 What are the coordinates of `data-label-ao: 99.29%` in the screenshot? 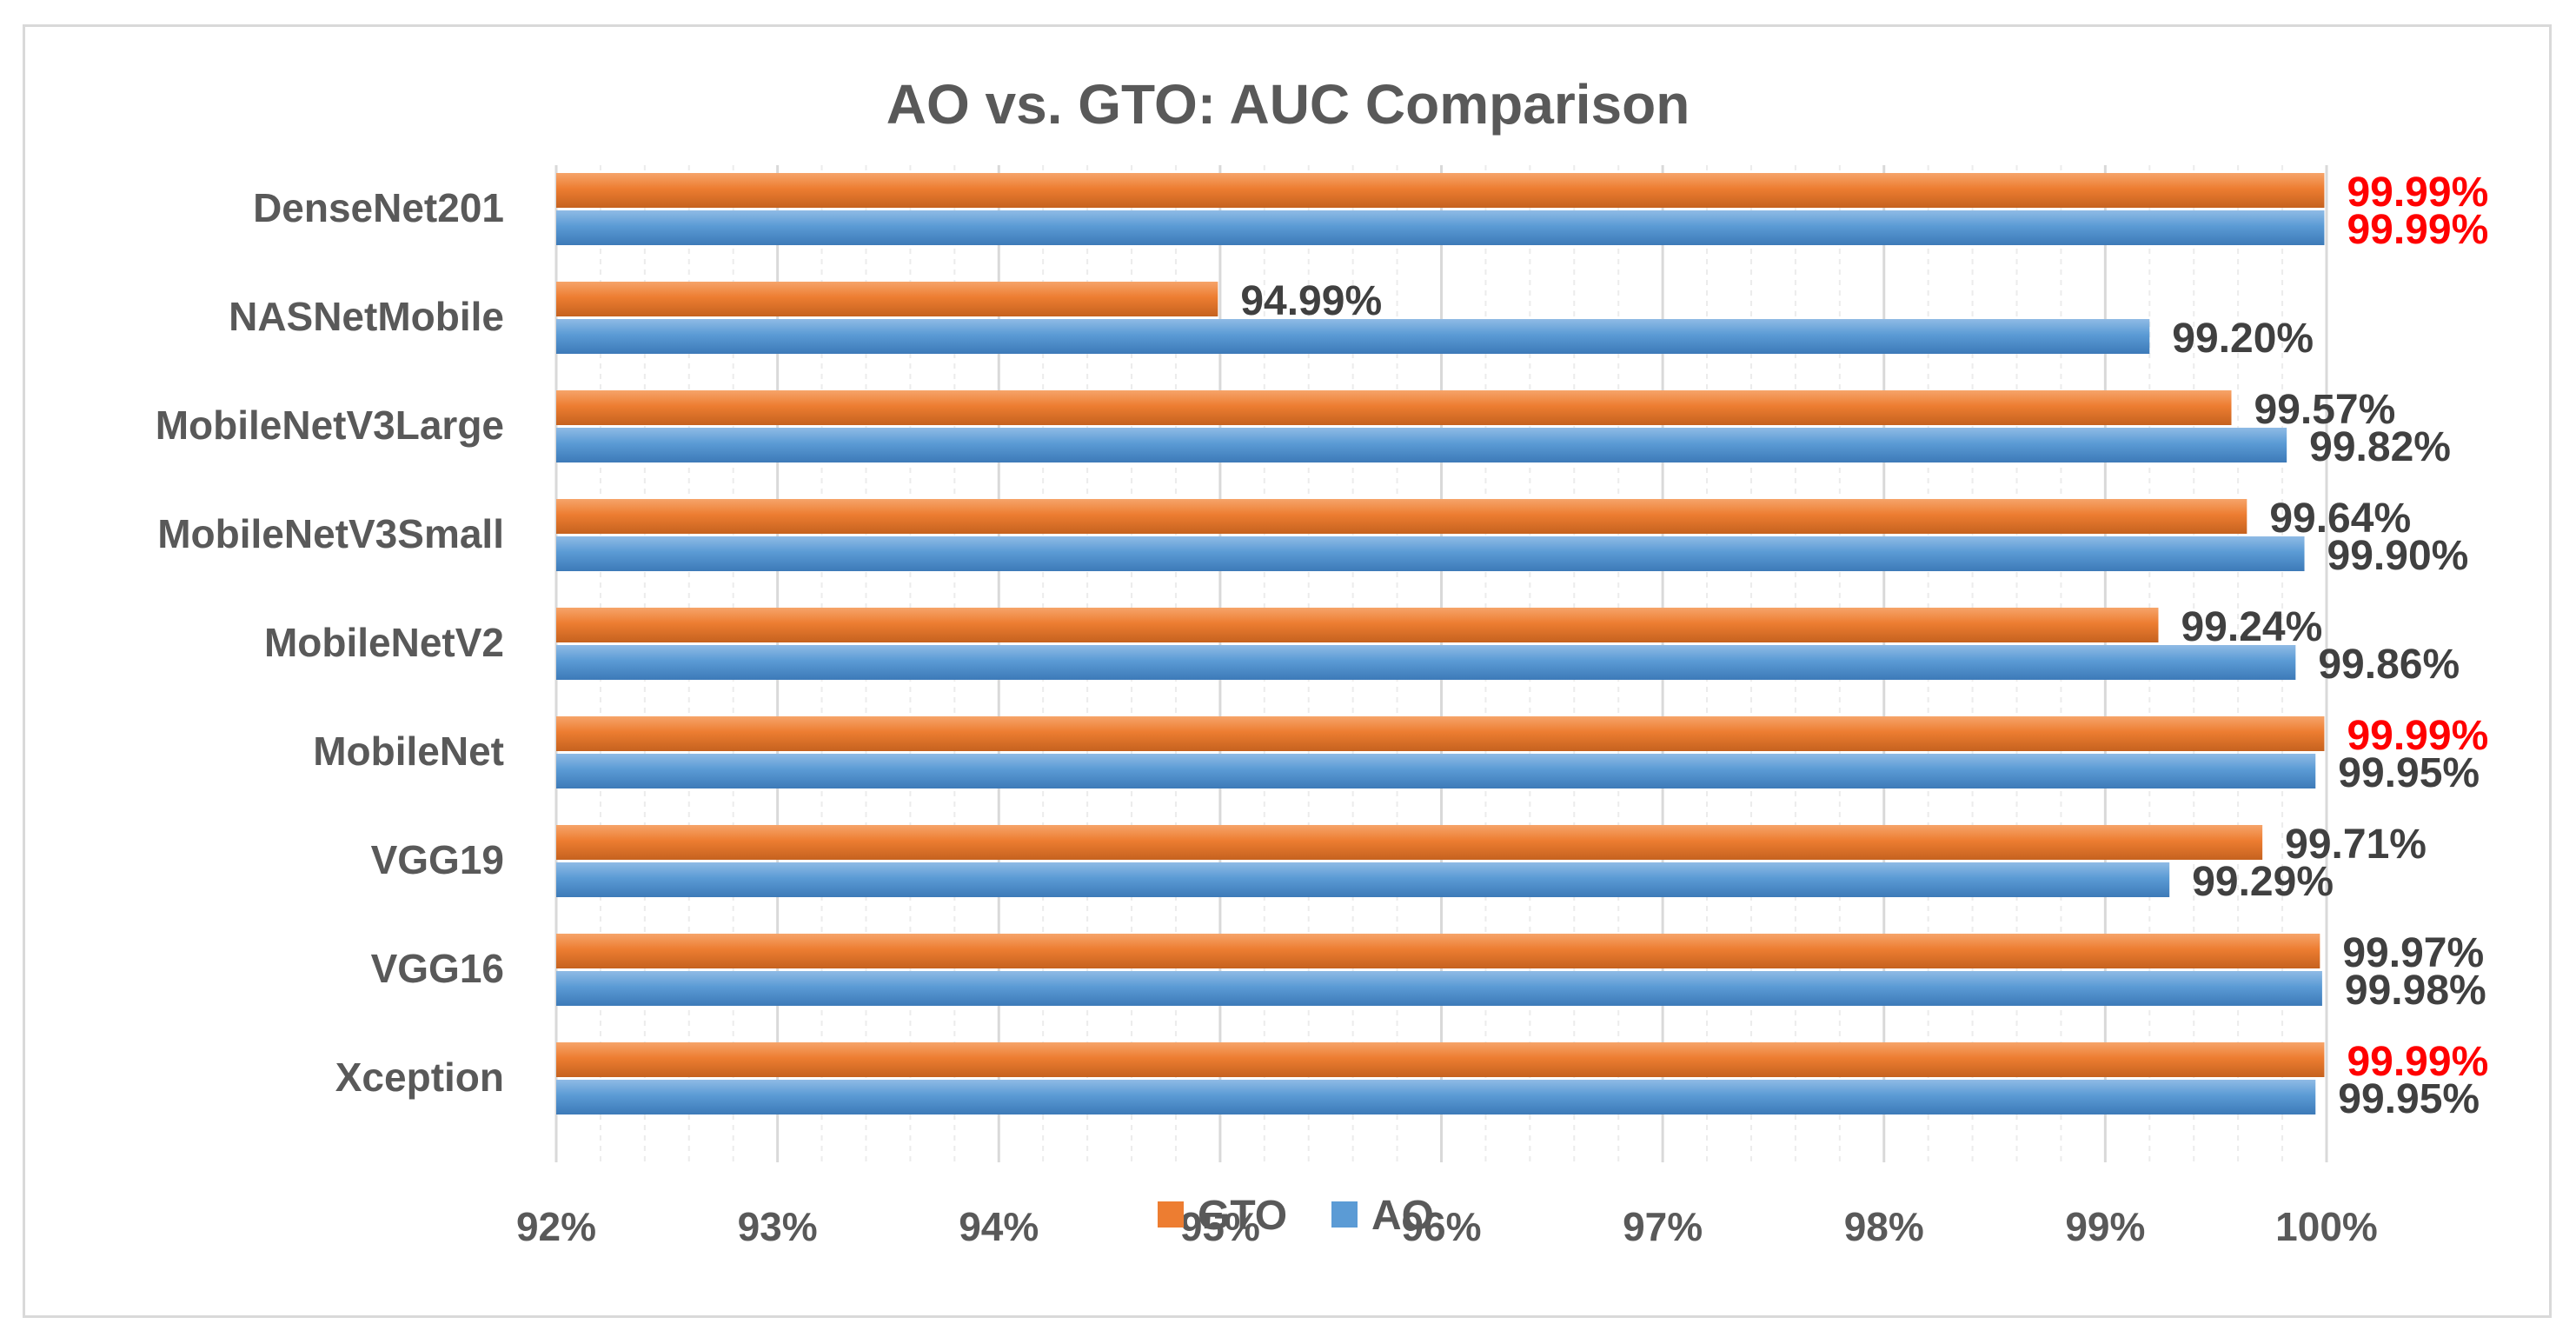 It's located at (2263, 882).